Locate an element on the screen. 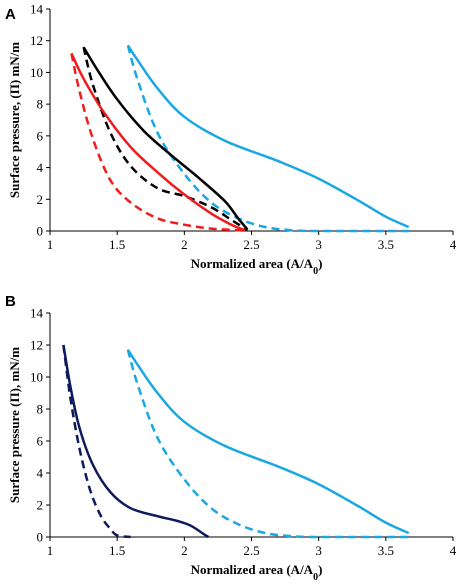 This screenshot has height=588, width=459. y-axis-label: Surface pressure, (Π) mN/m is located at coordinates (14, 120).